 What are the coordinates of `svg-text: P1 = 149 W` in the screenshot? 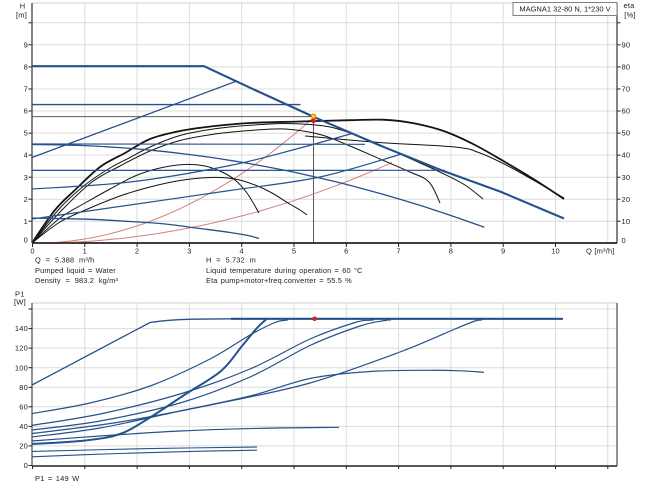 It's located at (57, 478).